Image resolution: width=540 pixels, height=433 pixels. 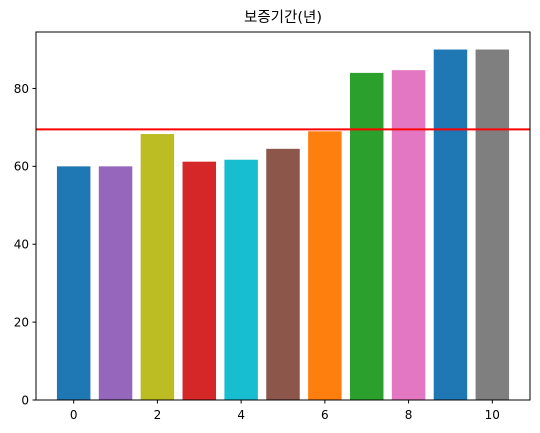 What do you see at coordinates (241, 415) in the screenshot?
I see `x-tick-label: 4` at bounding box center [241, 415].